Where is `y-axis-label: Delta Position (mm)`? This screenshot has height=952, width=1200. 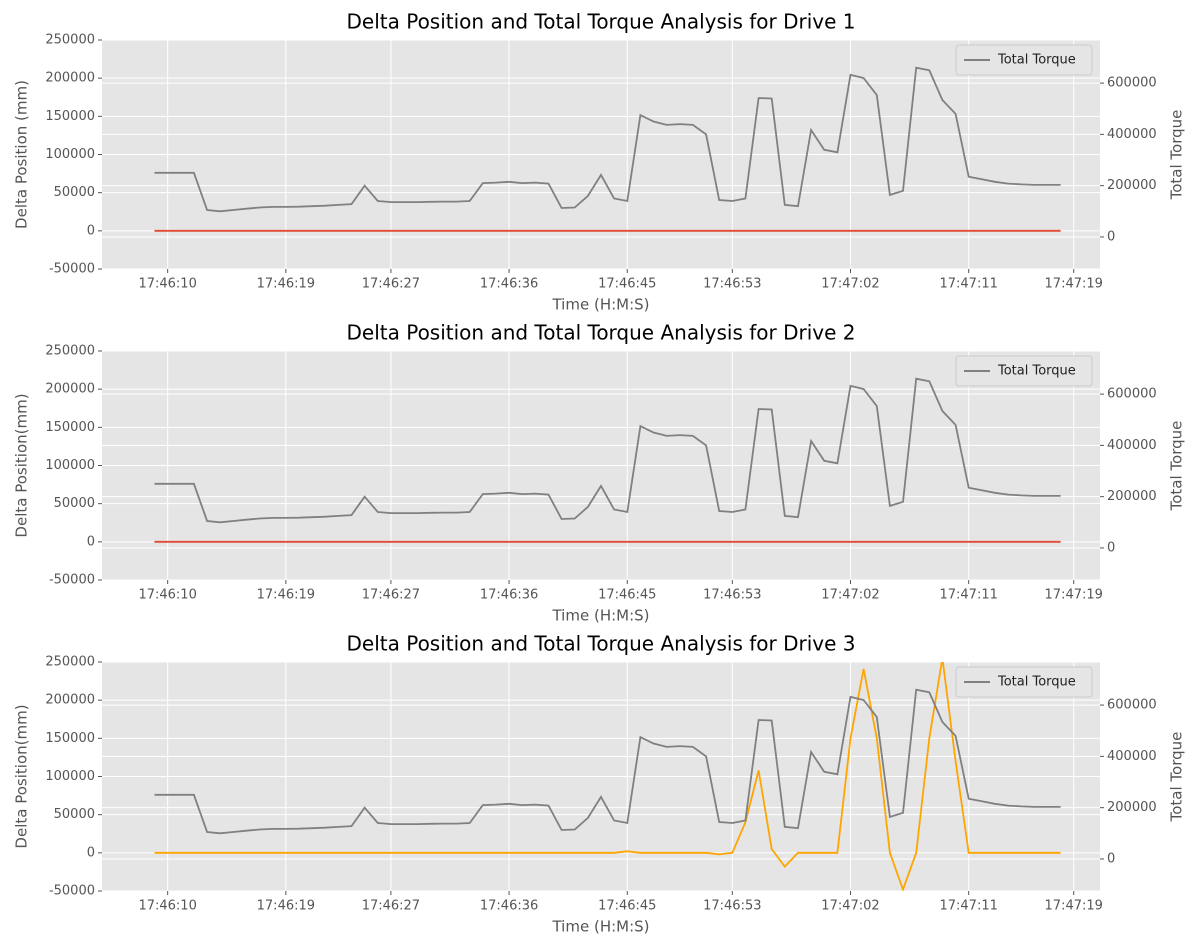
y-axis-label: Delta Position (mm) is located at coordinates (22, 154).